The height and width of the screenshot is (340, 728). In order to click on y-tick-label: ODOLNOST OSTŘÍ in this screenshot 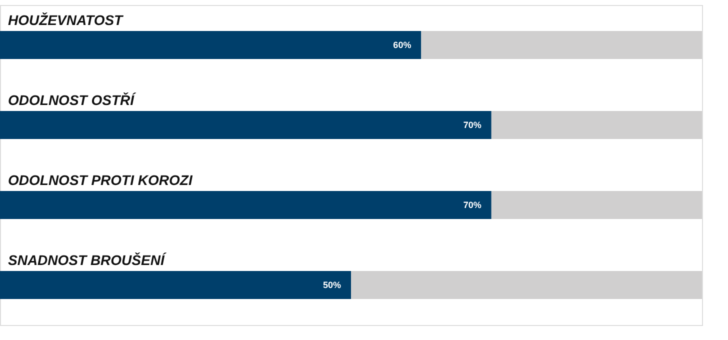, I will do `click(72, 100)`.